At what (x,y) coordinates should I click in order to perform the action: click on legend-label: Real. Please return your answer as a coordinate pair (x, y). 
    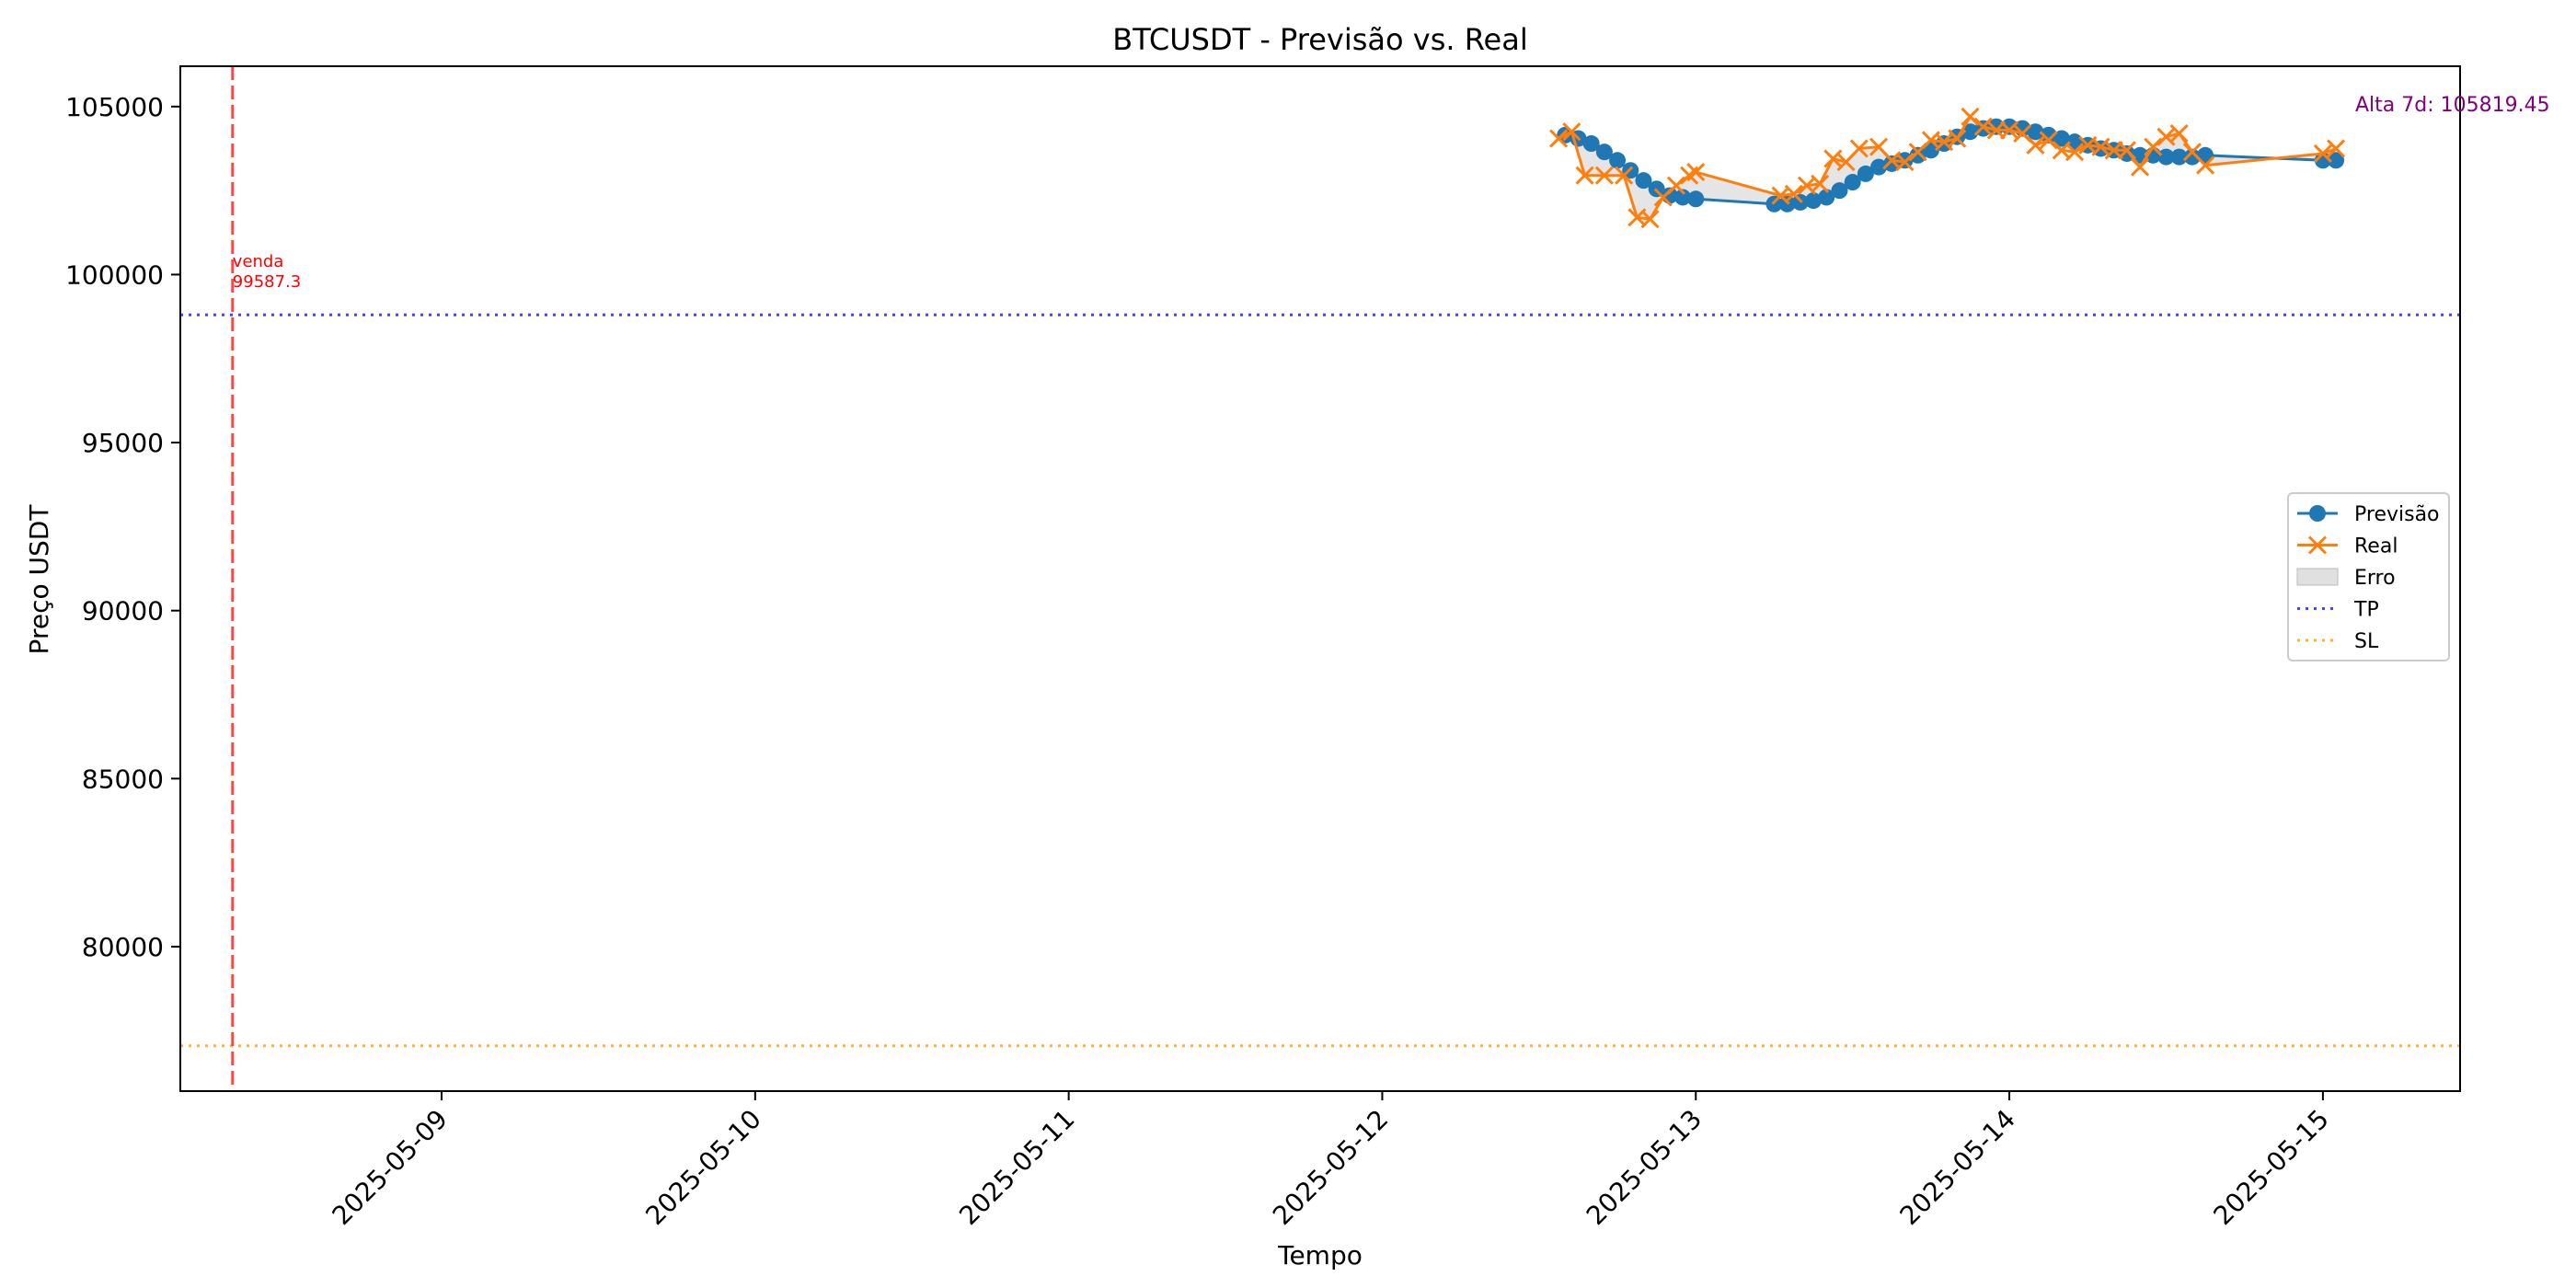
    Looking at the image, I should click on (2376, 546).